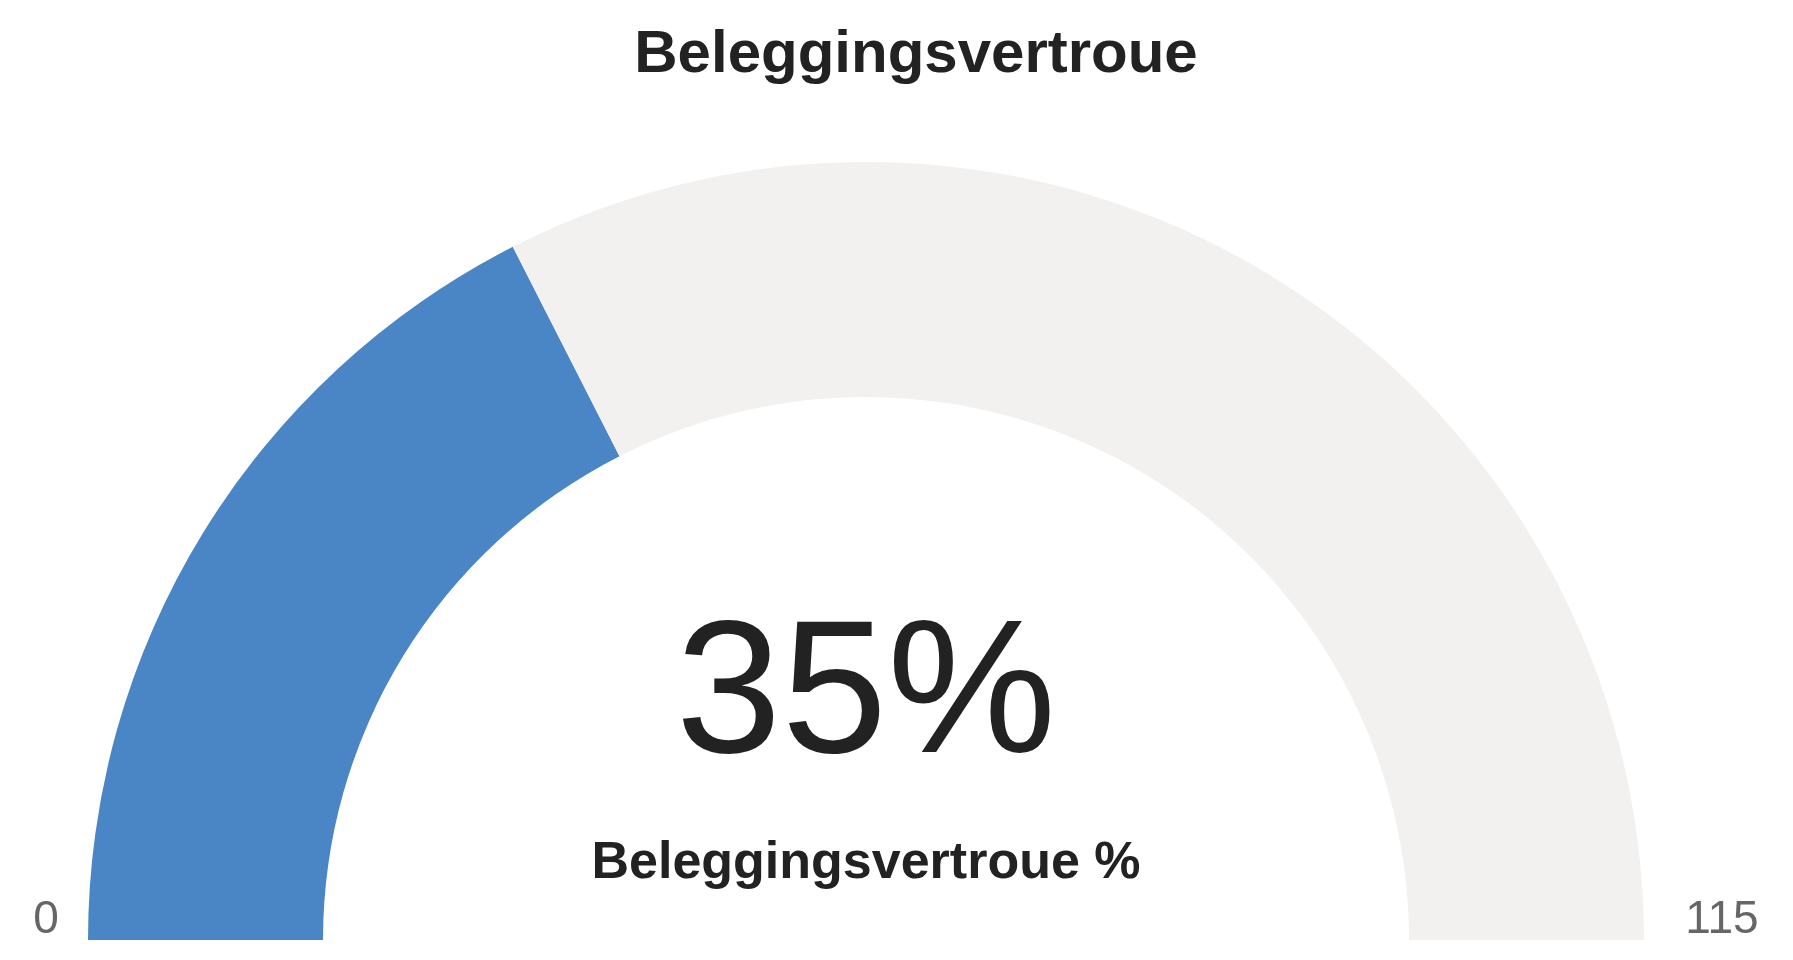 The height and width of the screenshot is (960, 1793). I want to click on chart-title: Beleggingsvertroue, so click(916, 51).